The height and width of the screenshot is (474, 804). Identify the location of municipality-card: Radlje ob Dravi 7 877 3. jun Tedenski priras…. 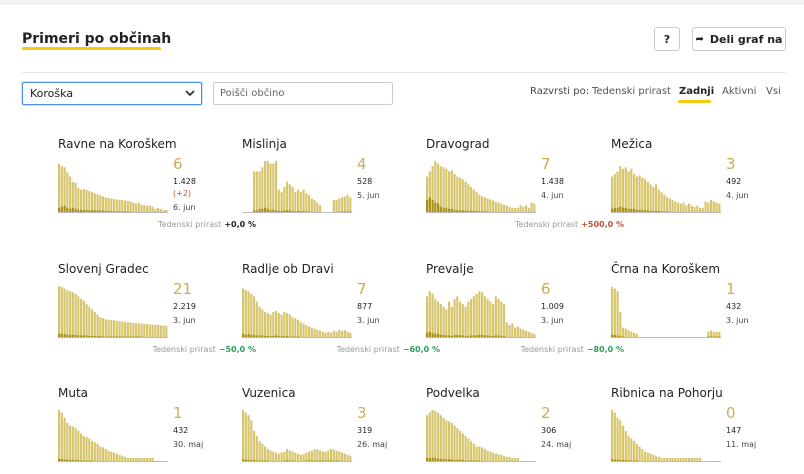
(341, 317).